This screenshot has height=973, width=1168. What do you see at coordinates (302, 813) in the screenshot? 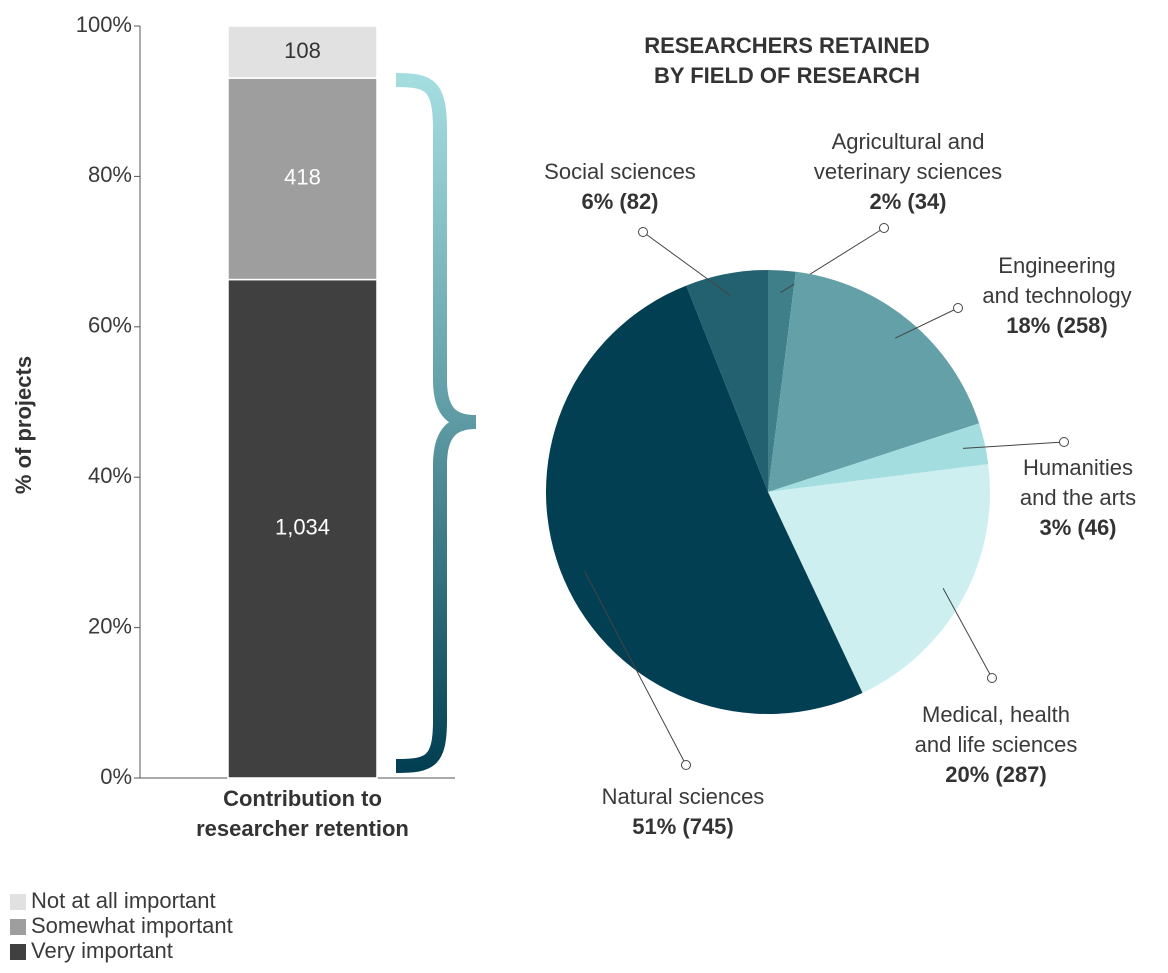
I see `x-tick-label: Contribution to researcher retention` at bounding box center [302, 813].